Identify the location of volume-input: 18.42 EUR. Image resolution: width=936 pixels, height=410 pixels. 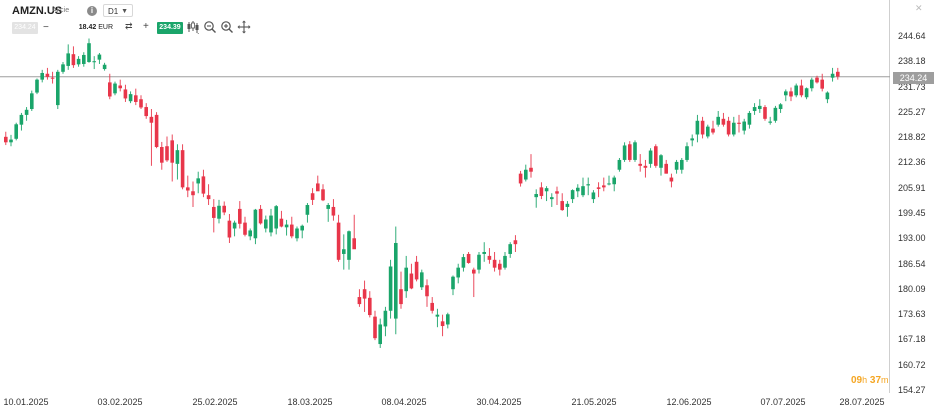
(85, 28).